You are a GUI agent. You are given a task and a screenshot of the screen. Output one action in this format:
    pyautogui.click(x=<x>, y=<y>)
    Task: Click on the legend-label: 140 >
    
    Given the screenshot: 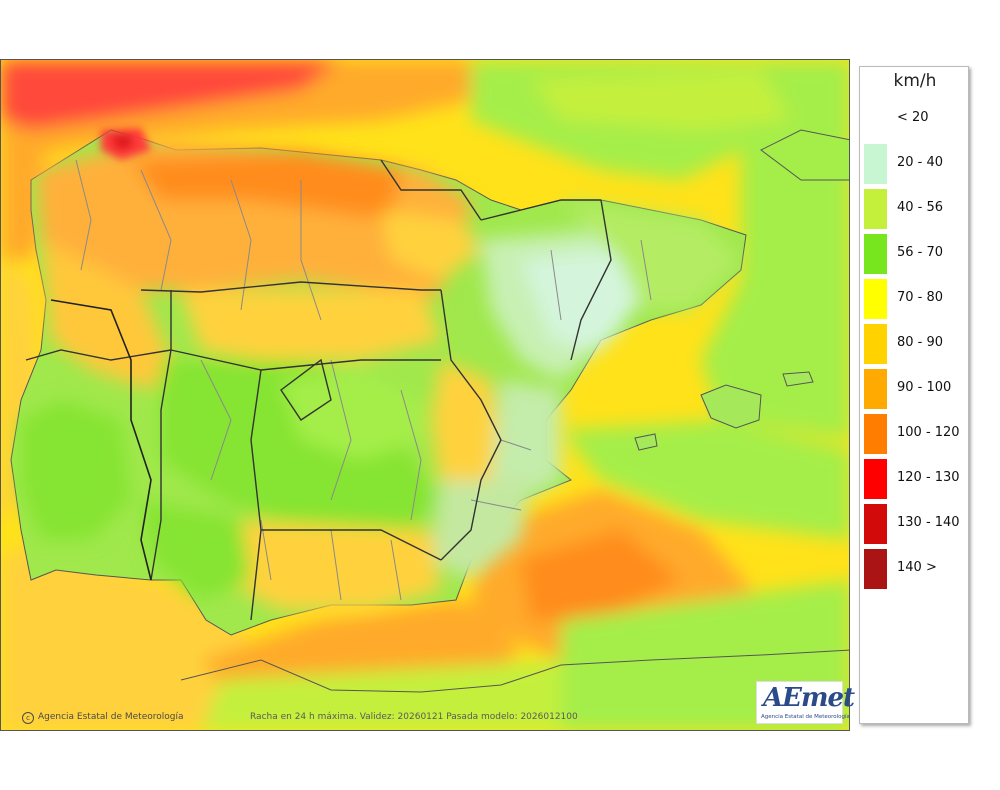 What is the action you would take?
    pyautogui.click(x=917, y=567)
    